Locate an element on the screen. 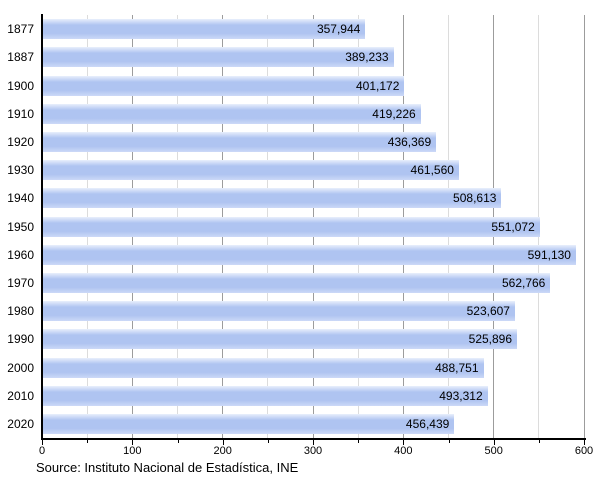 The height and width of the screenshot is (480, 600). y-tick-label-2020: 2020 is located at coordinates (20, 423).